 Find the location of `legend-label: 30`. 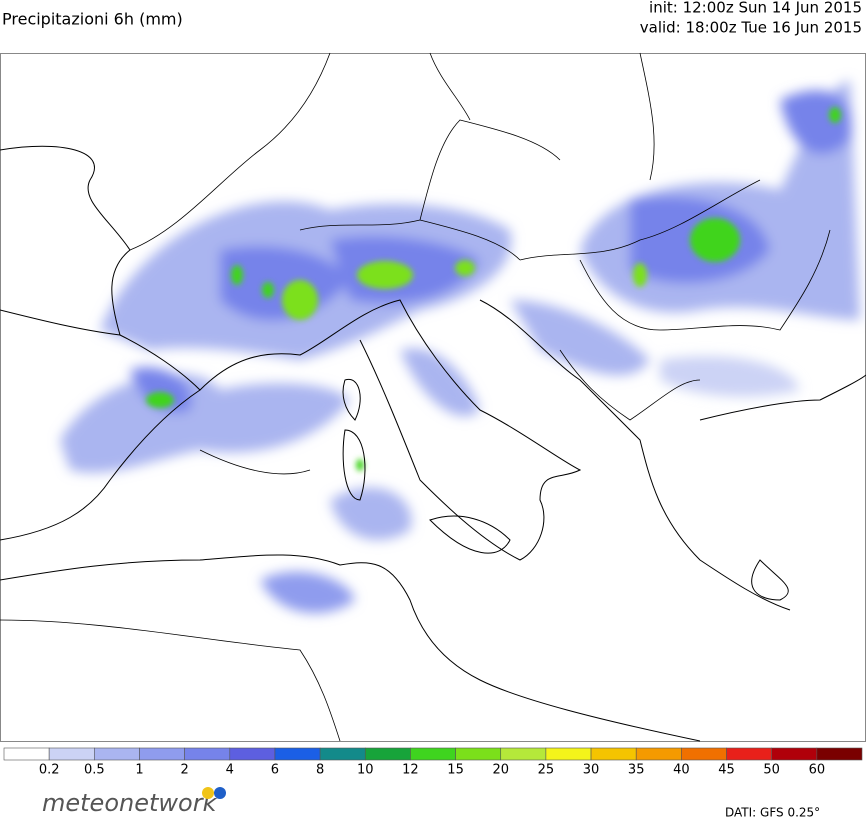

legend-label: 30 is located at coordinates (591, 770).